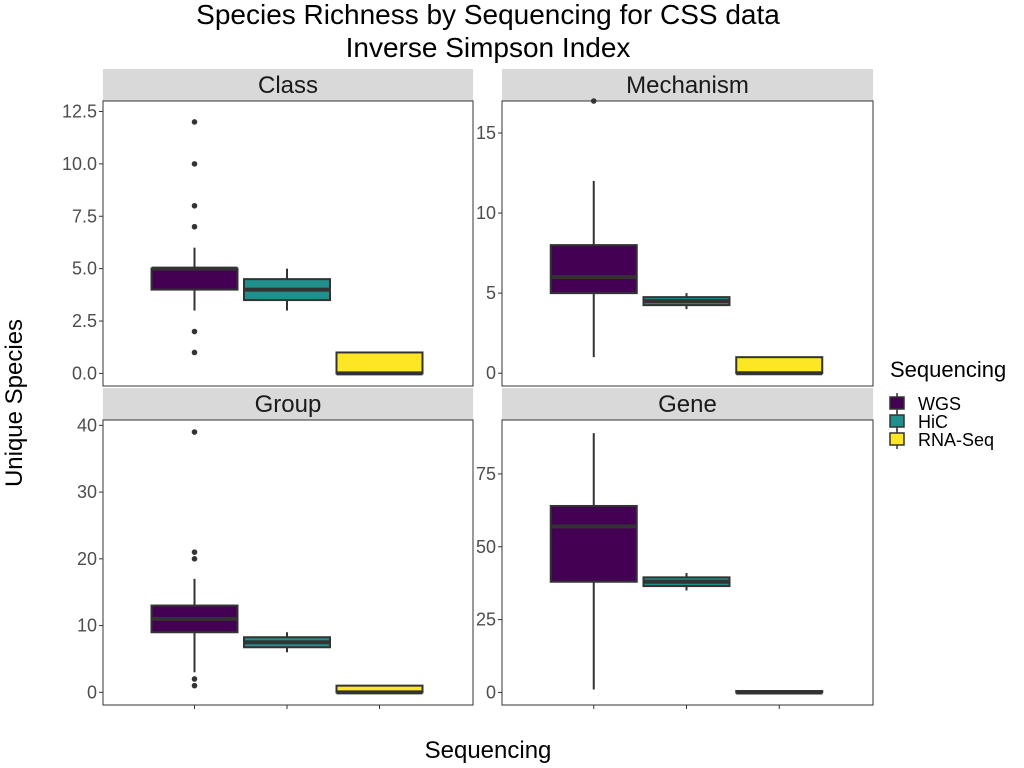 This screenshot has height=768, width=1024. Describe the element at coordinates (87, 425) in the screenshot. I see `y-tick-label: 40` at that location.